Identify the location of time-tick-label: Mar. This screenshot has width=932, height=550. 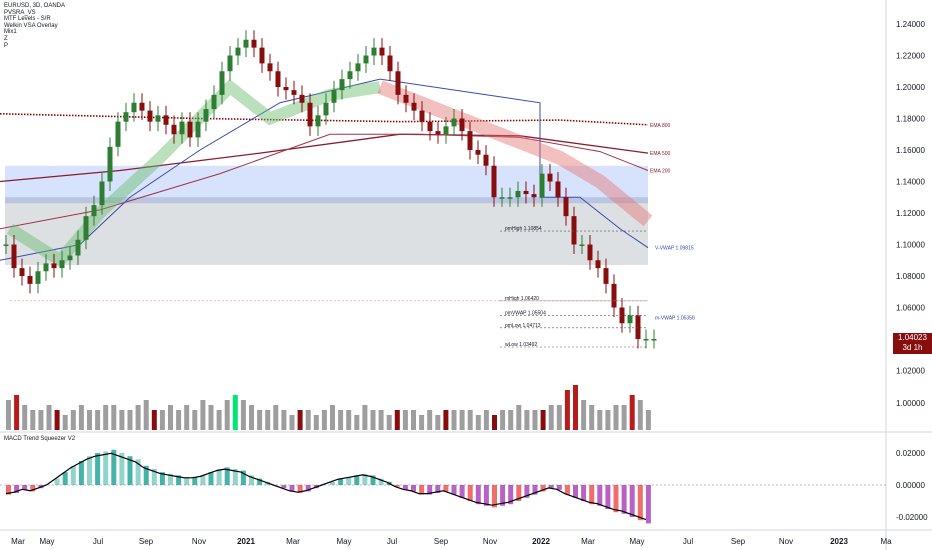
(588, 541).